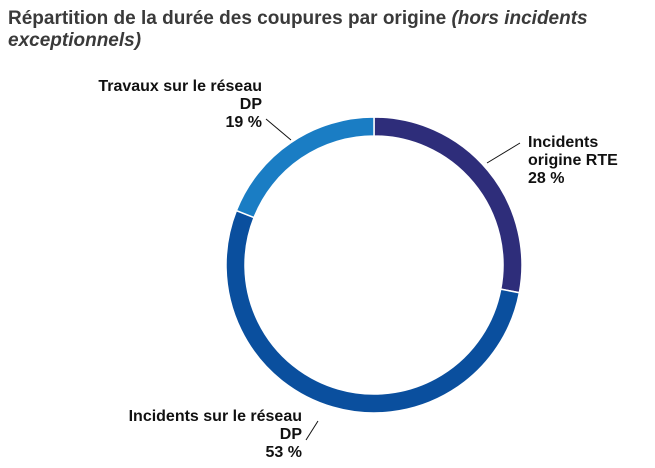  Describe the element at coordinates (546, 178) in the screenshot. I see `value-label: 28 %` at that location.